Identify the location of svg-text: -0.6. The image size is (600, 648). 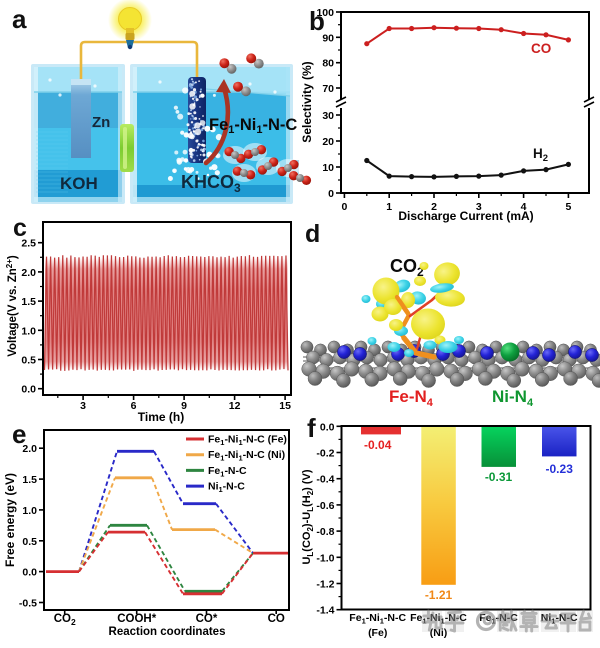
(325, 506).